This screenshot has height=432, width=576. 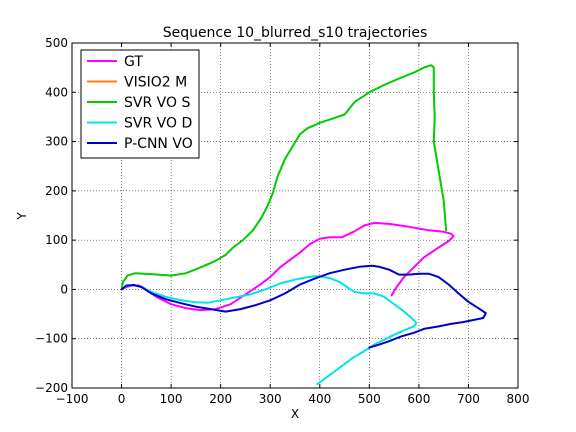 I want to click on series-line-svr-vo-d, so click(x=269, y=330).